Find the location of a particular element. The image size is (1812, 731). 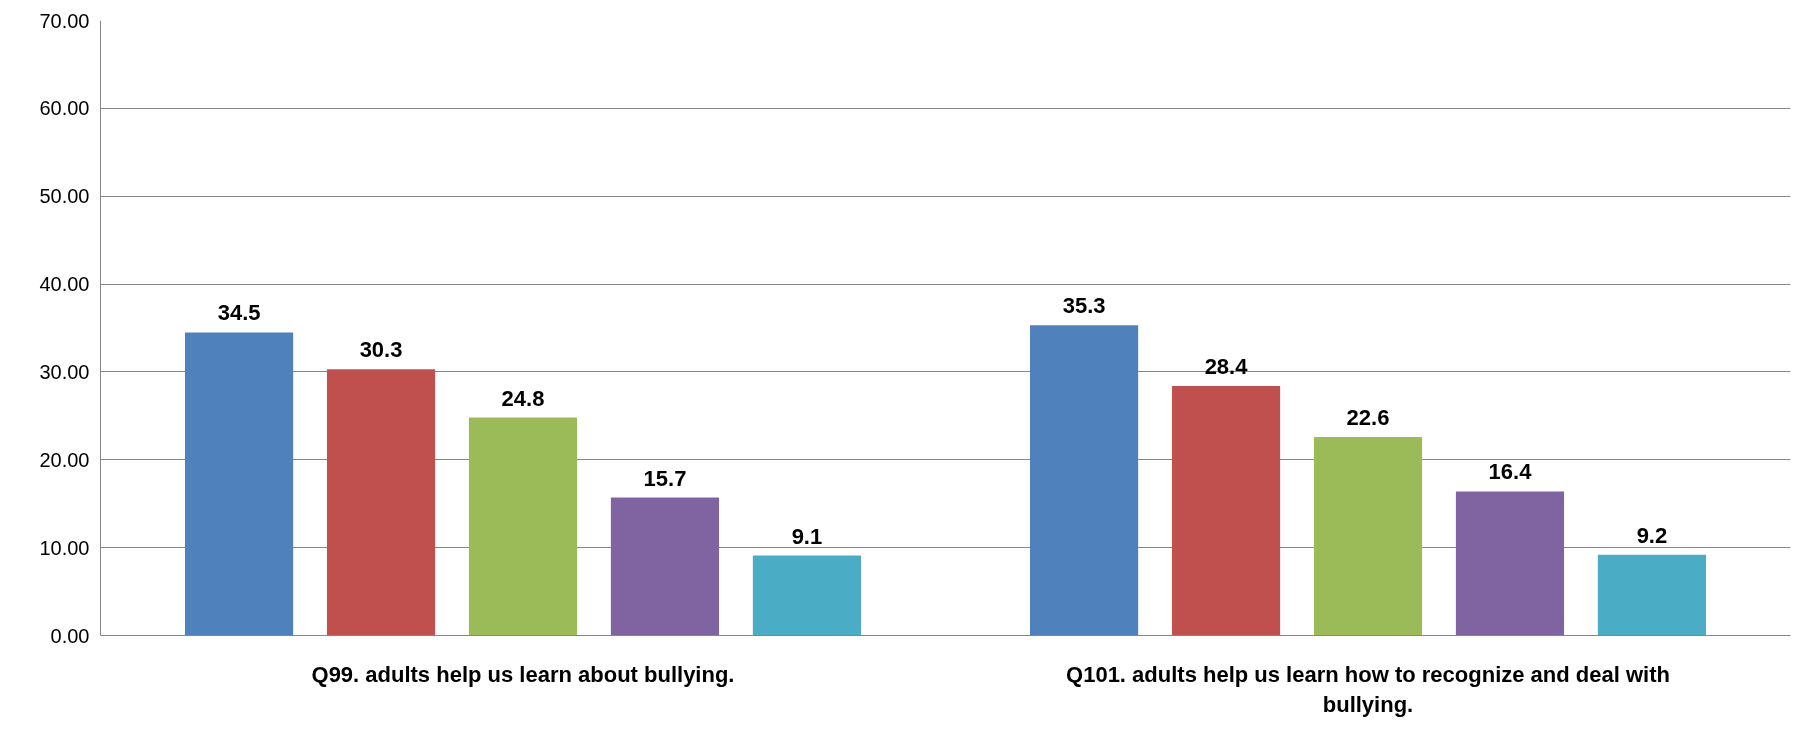

y-tick-label: 50.00 is located at coordinates (64, 196).